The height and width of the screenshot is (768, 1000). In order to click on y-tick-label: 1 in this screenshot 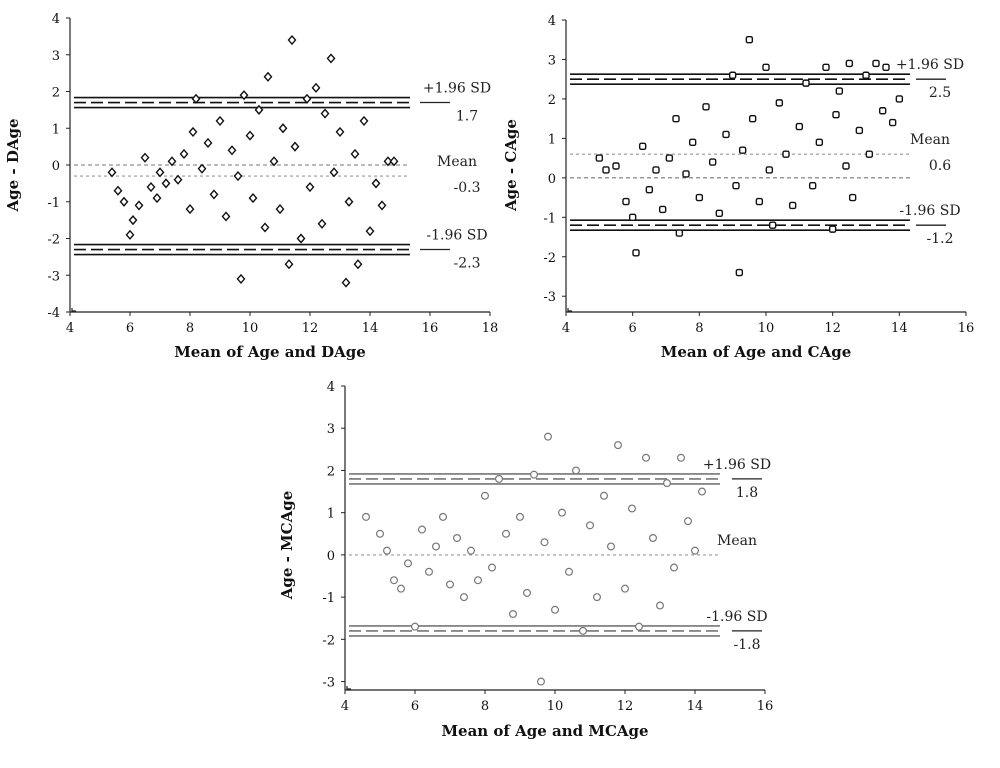, I will do `click(56, 129)`.